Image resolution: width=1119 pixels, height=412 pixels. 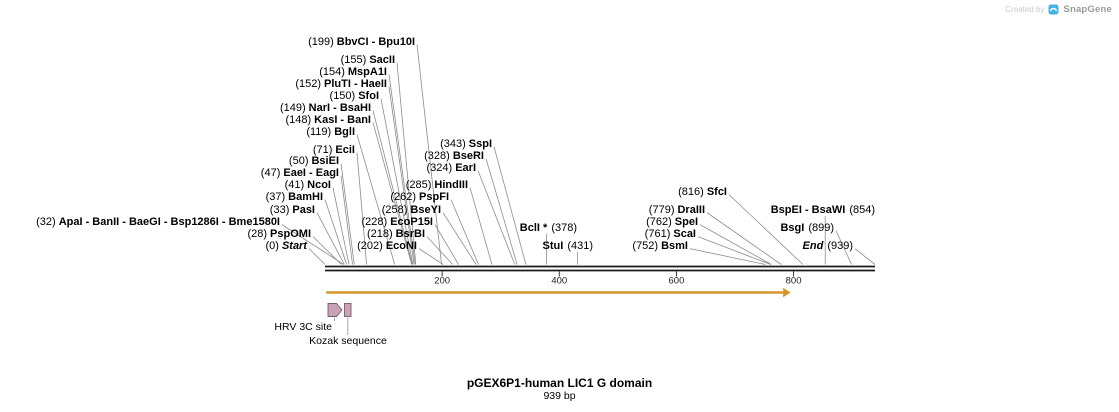 What do you see at coordinates (319, 185) in the screenshot?
I see `site-name: NcoI` at bounding box center [319, 185].